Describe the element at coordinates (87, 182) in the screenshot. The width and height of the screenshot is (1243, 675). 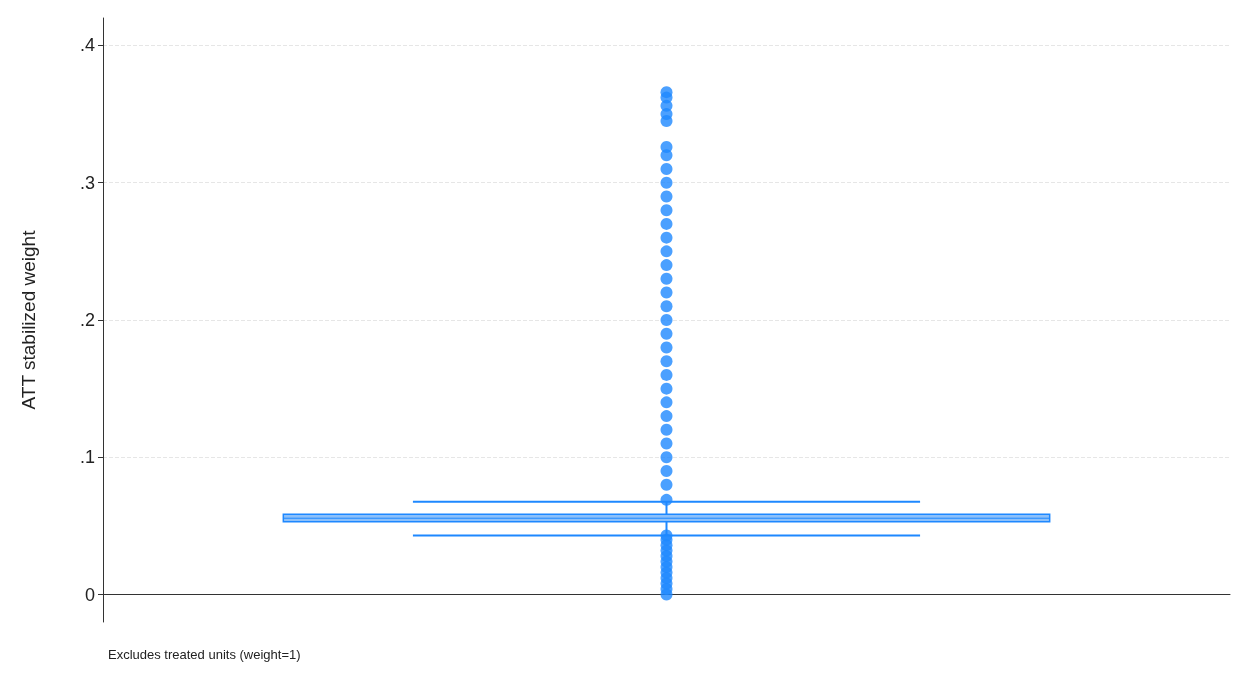
I see `y-tick-label: .3` at that location.